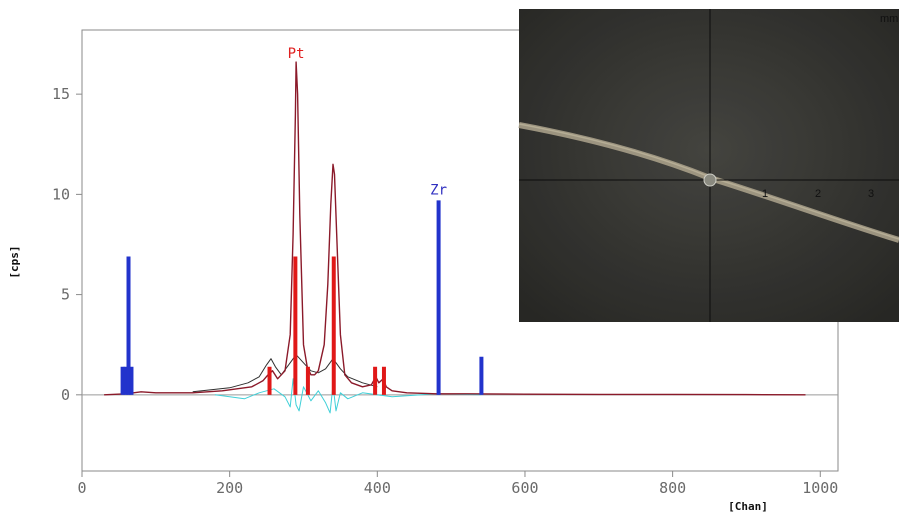 Image resolution: width=899 pixels, height=518 pixels. Describe the element at coordinates (296, 54) in the screenshot. I see `peak-label: Pt` at that location.